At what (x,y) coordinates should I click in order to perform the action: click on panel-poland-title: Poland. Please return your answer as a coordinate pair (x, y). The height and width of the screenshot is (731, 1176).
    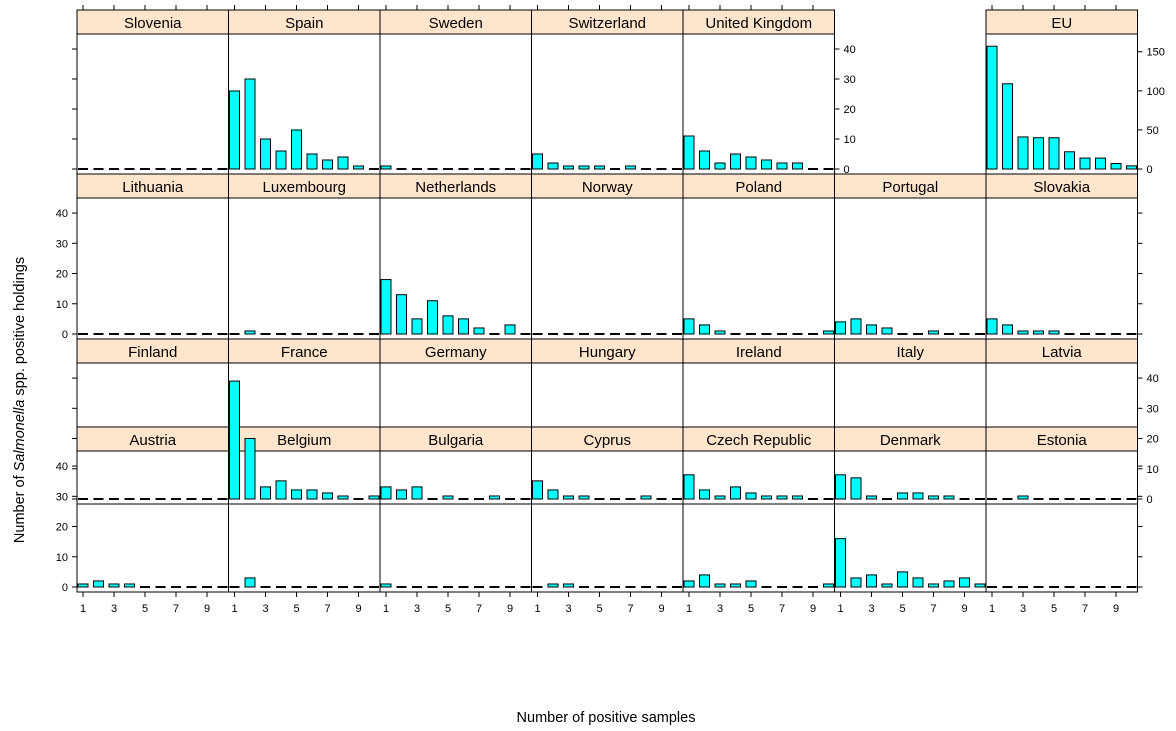
    Looking at the image, I should click on (758, 187).